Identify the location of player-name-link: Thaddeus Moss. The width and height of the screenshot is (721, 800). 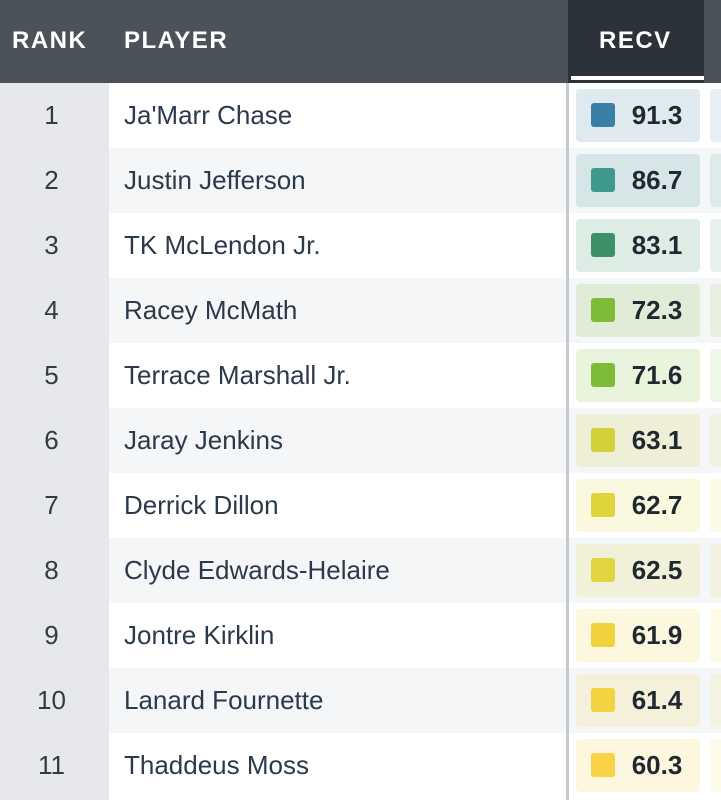
(216, 765).